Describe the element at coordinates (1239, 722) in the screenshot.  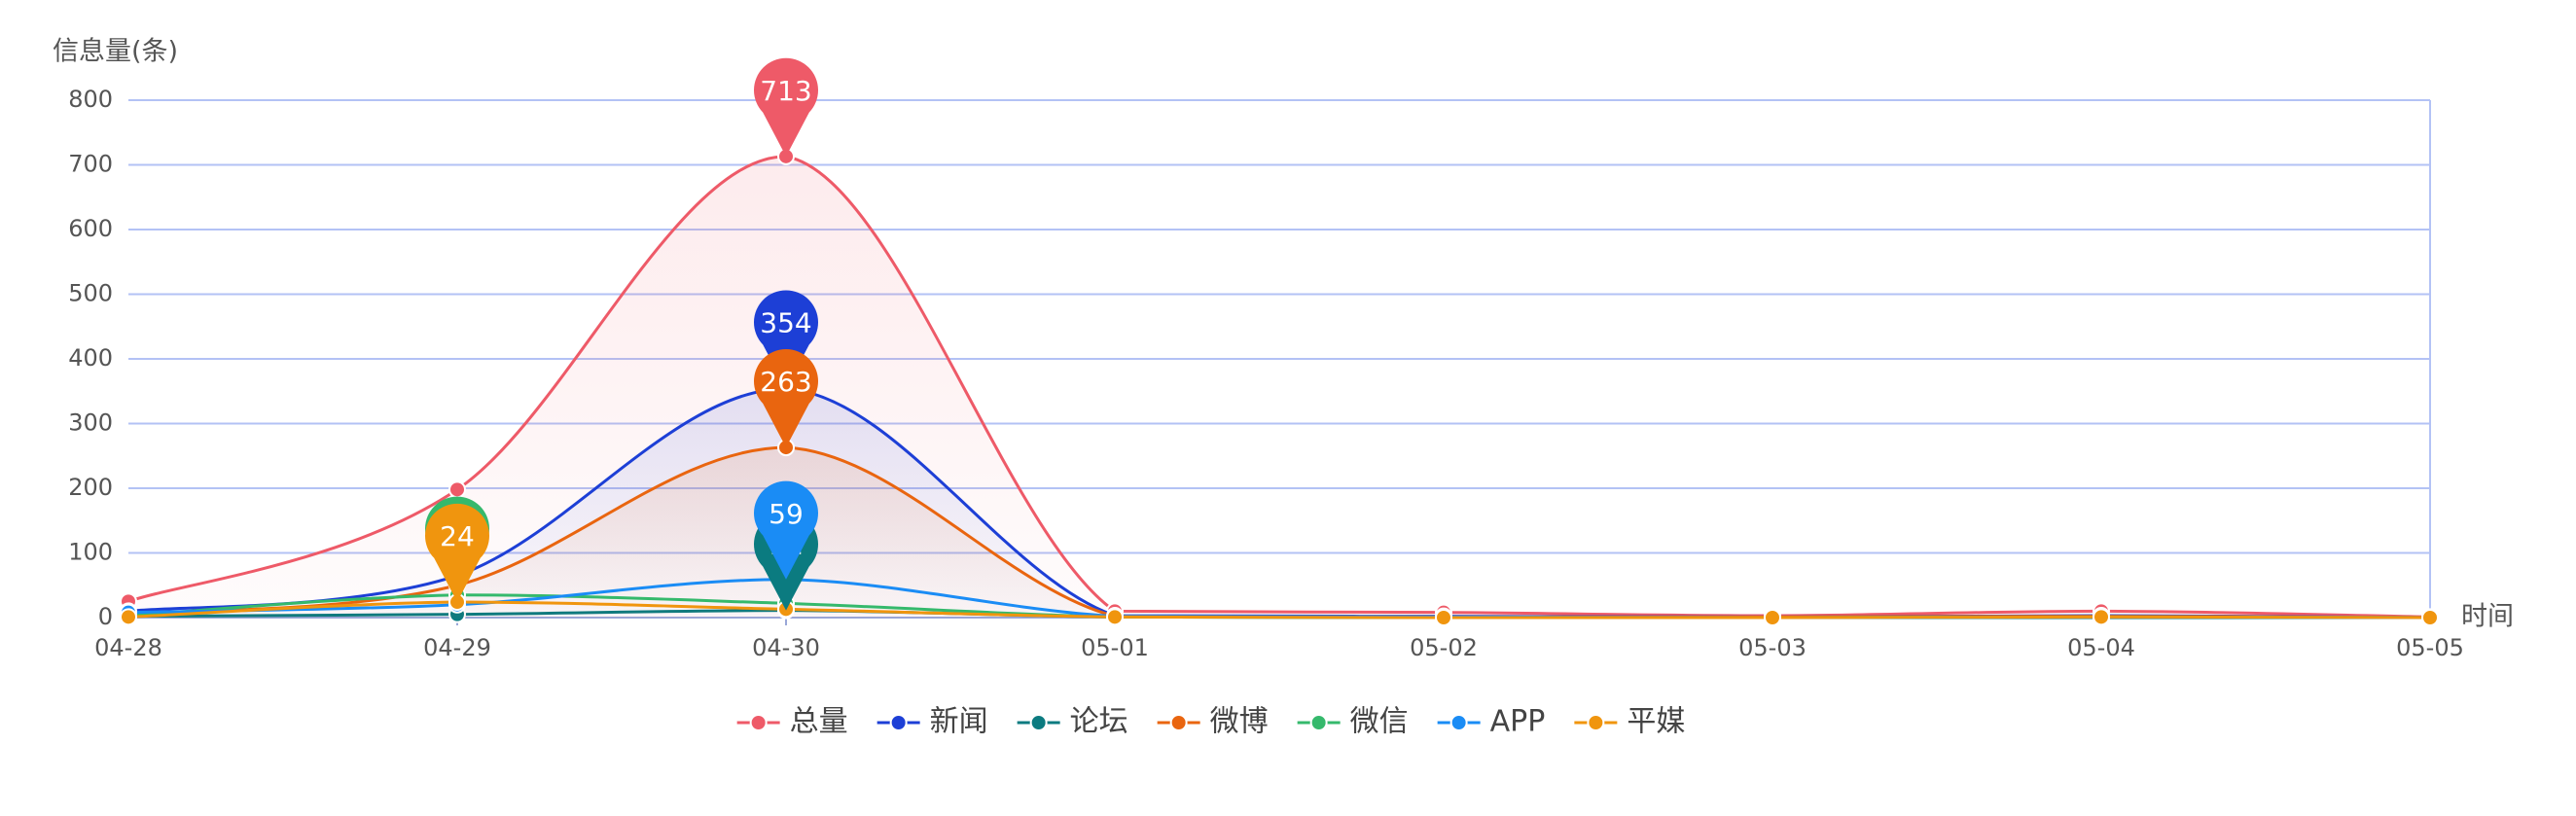
I see `legend-label: 微博` at that location.